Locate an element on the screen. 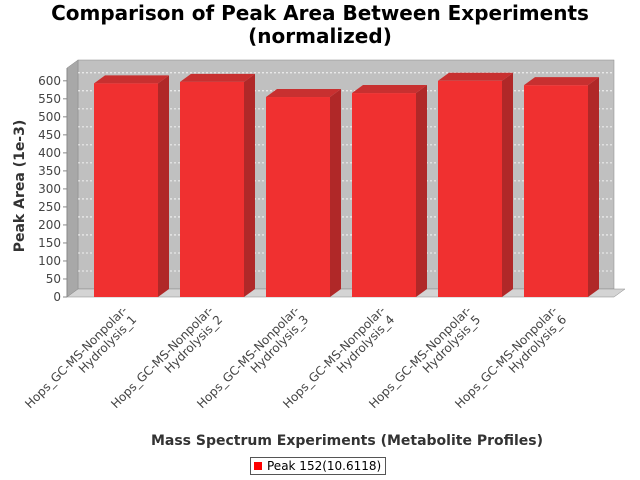 The width and height of the screenshot is (640, 480). y-tick-label: 250 is located at coordinates (49, 207).